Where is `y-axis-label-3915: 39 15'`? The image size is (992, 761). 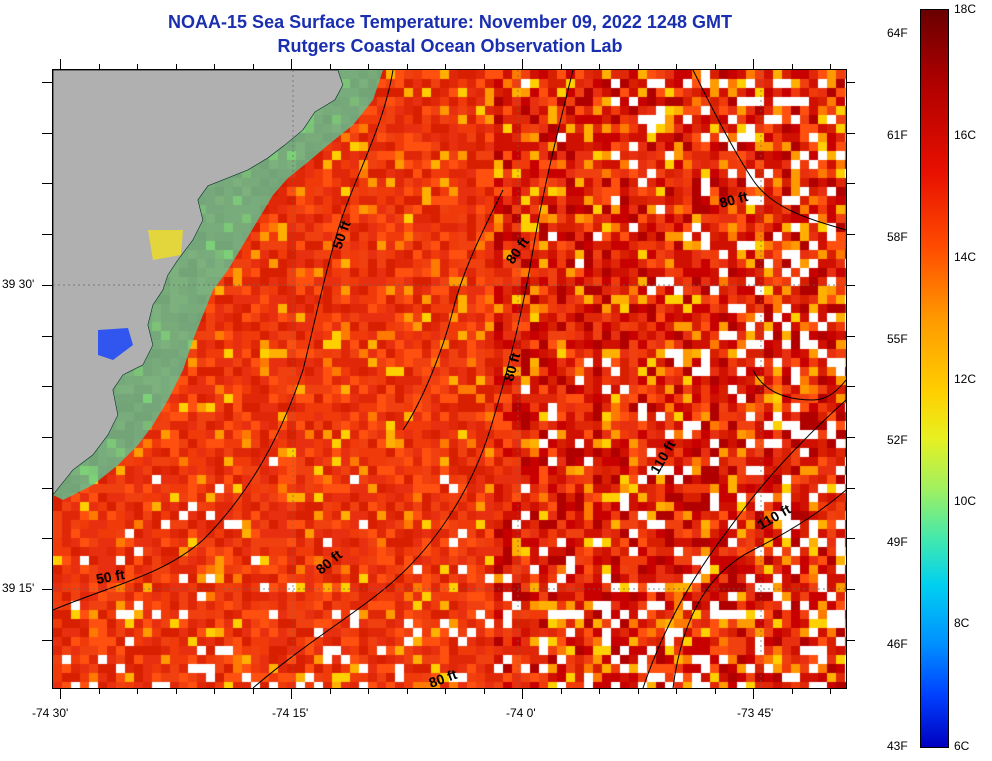
y-axis-label-3915: 39 15' is located at coordinates (18, 588).